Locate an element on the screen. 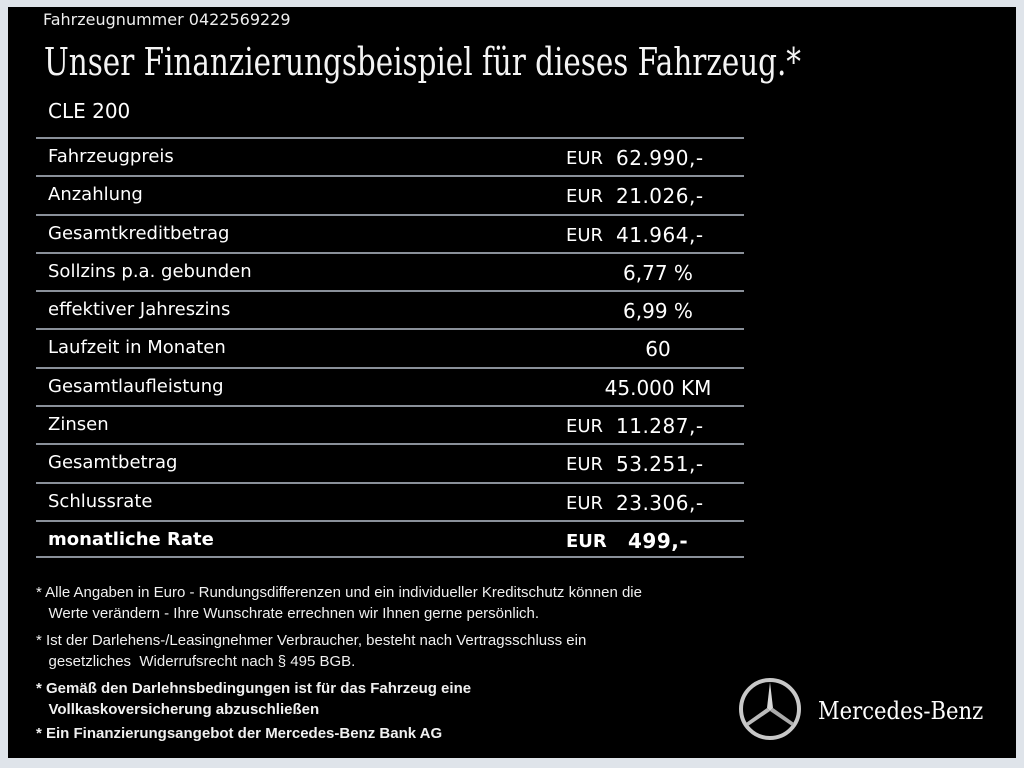 The image size is (1024, 768). row-value: 21.026,- is located at coordinates (660, 196).